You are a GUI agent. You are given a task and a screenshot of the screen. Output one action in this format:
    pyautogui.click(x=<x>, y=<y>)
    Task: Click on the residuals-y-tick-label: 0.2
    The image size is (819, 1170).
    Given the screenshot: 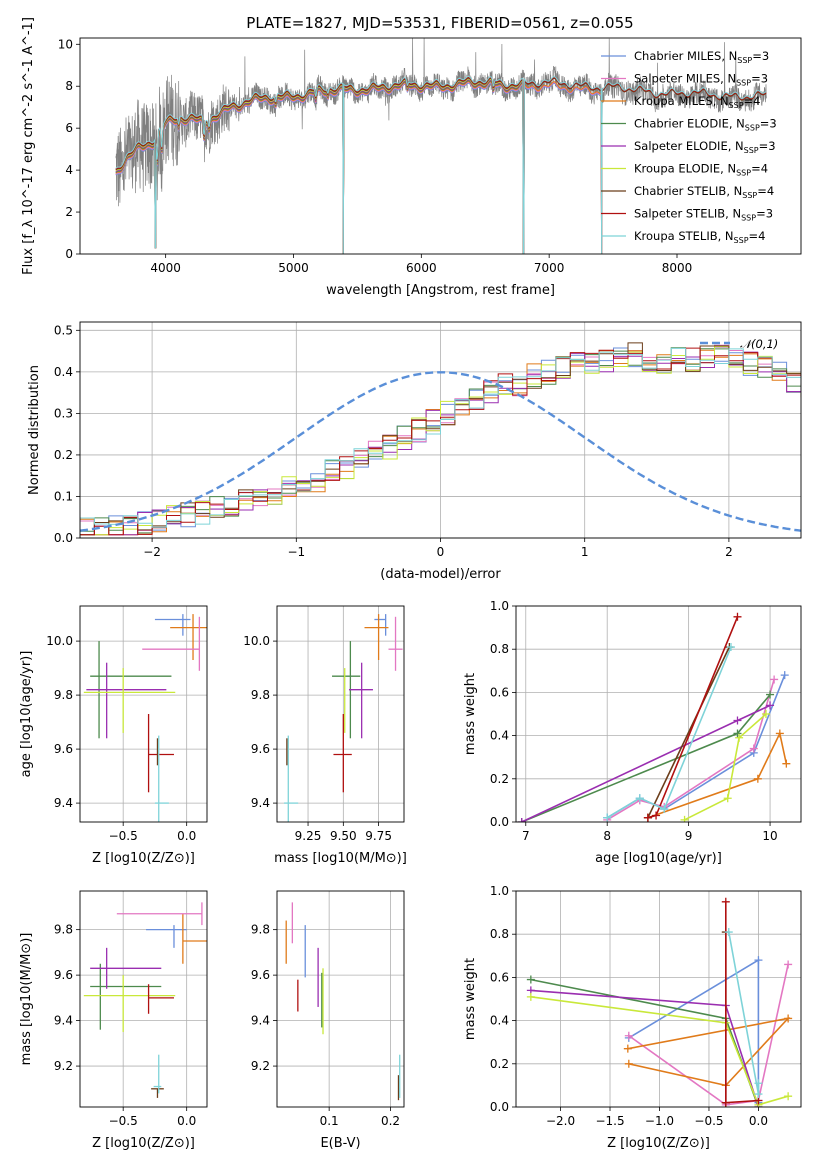 What is the action you would take?
    pyautogui.click(x=63, y=455)
    